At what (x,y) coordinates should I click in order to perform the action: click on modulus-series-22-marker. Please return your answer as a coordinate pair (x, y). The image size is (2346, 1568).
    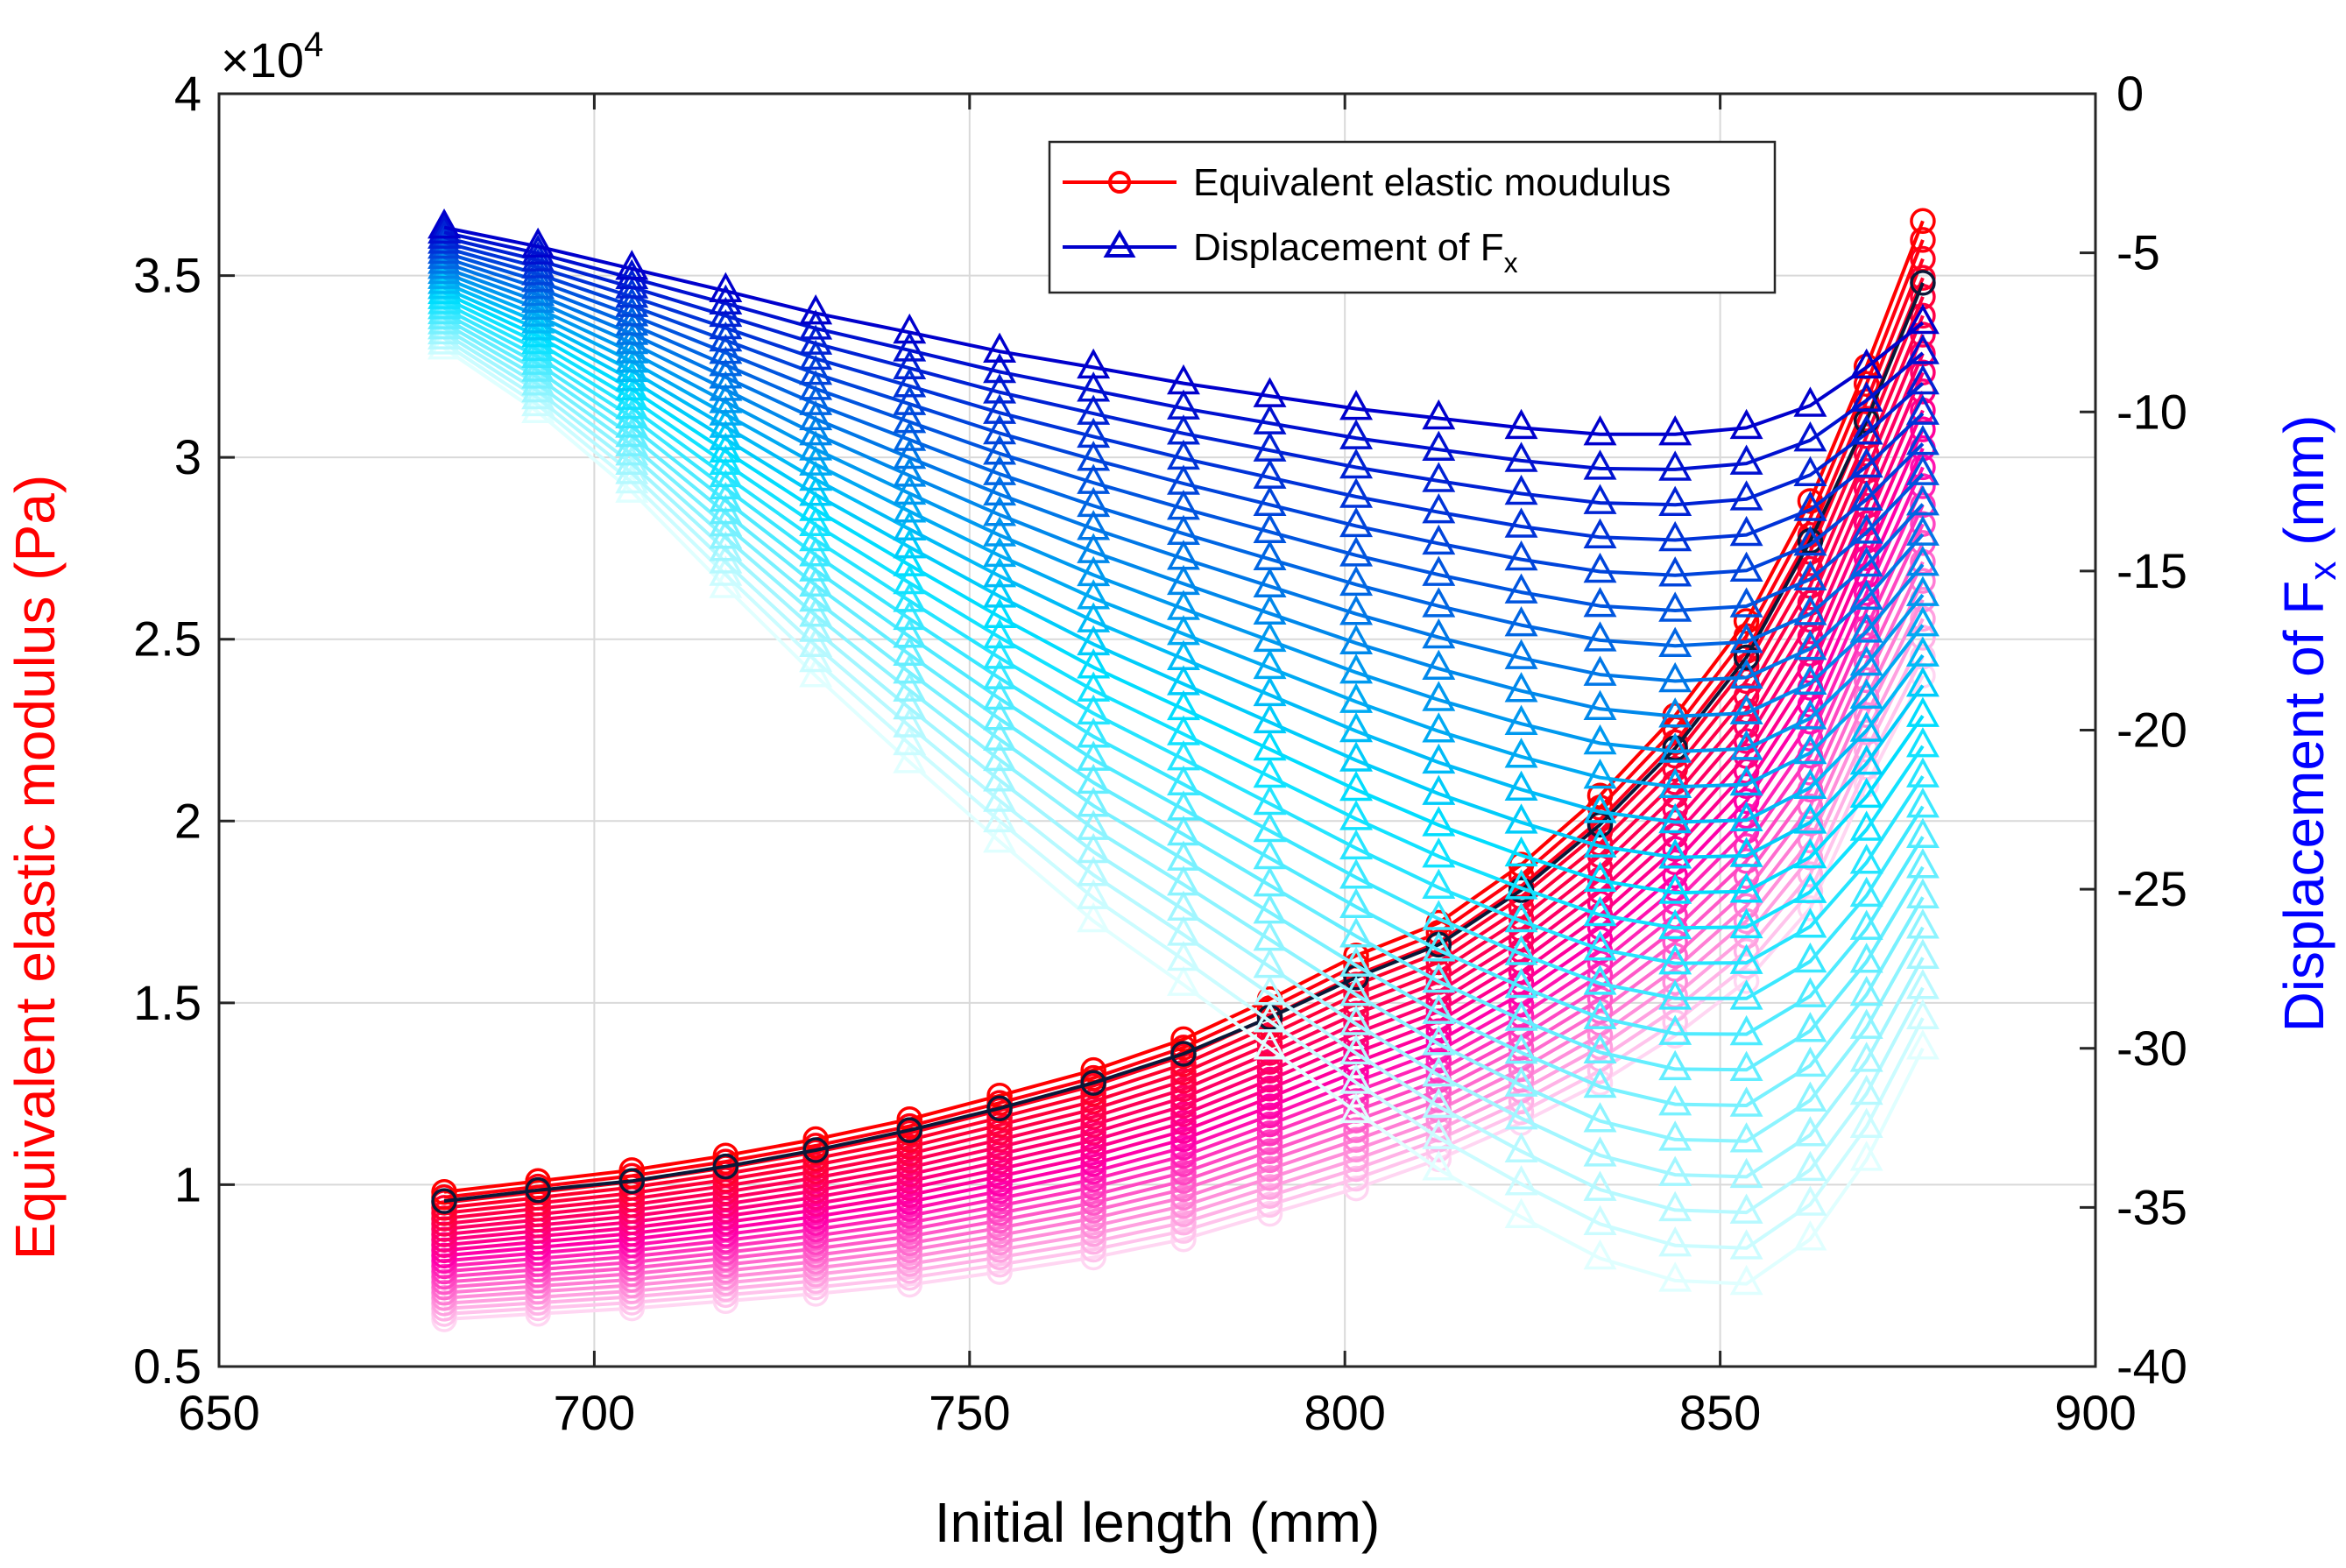
    Looking at the image, I should click on (1269, 1196).